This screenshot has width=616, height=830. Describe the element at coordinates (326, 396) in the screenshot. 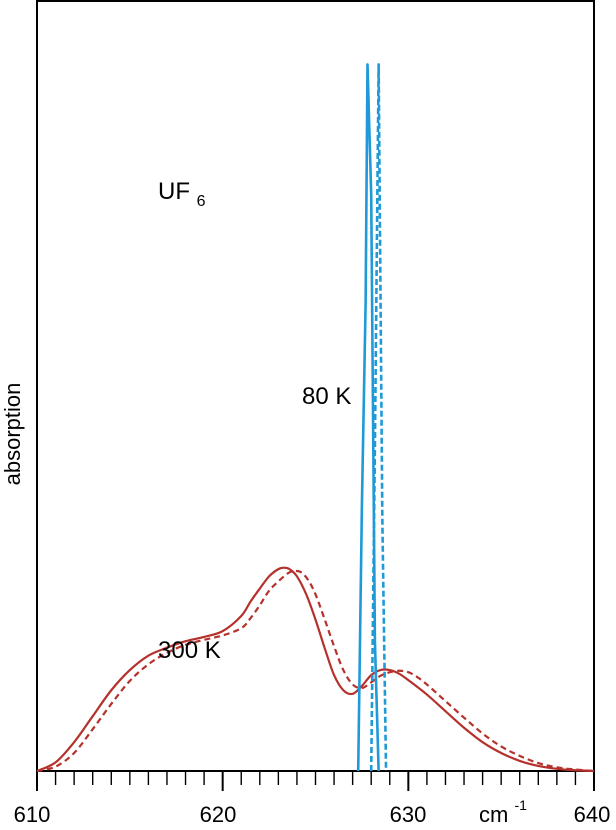

I see `annotation-80k: 80 K` at that location.